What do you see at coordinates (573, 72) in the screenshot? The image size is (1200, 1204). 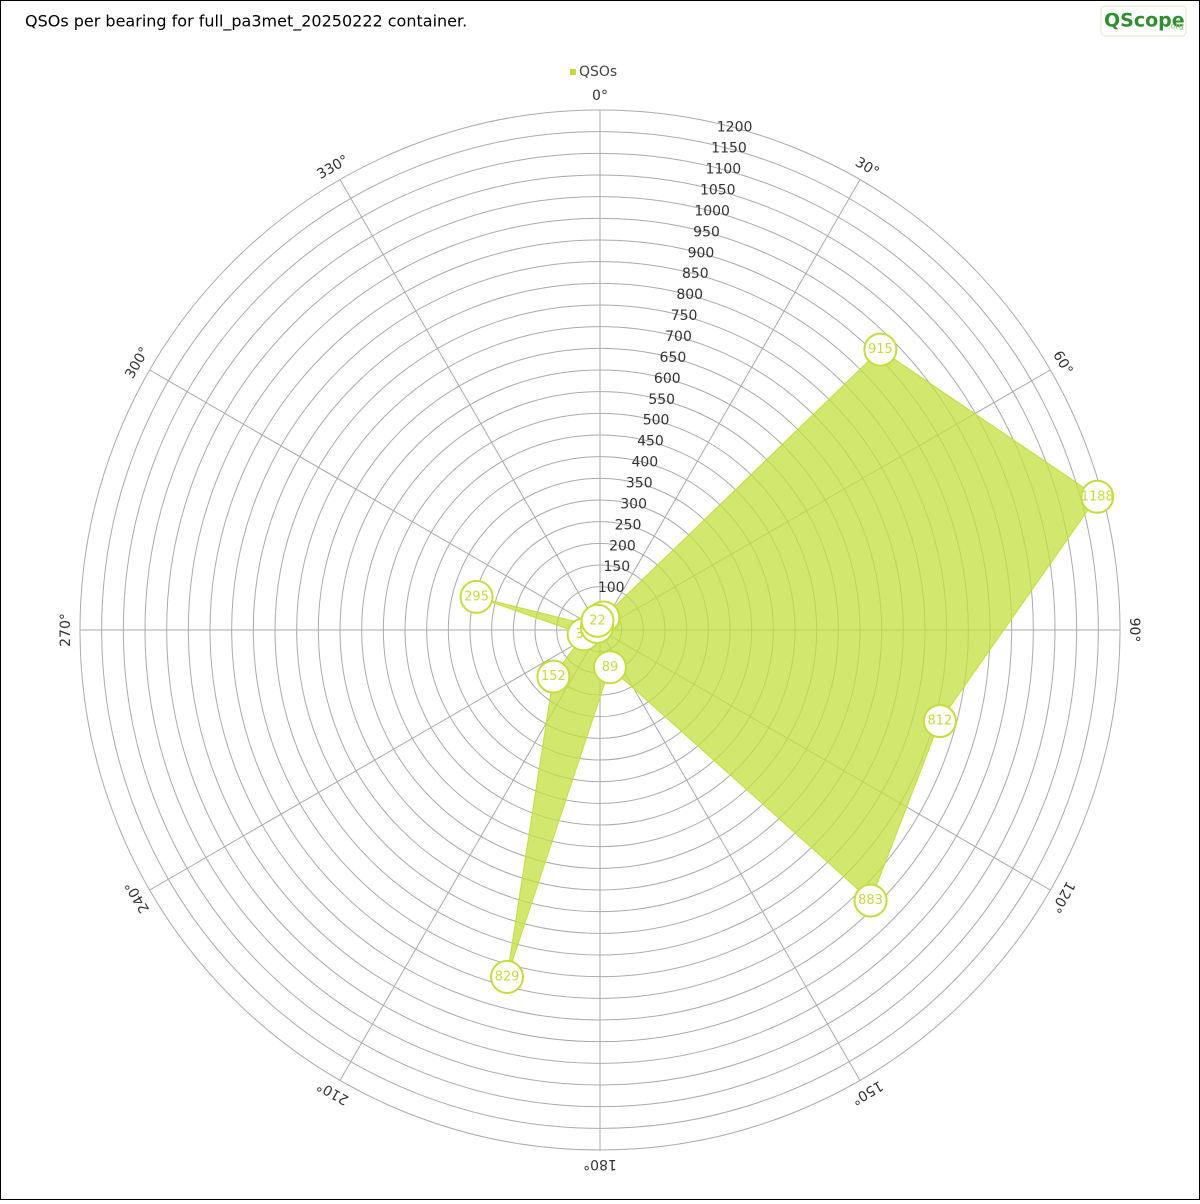 I see `legend-swatch` at bounding box center [573, 72].